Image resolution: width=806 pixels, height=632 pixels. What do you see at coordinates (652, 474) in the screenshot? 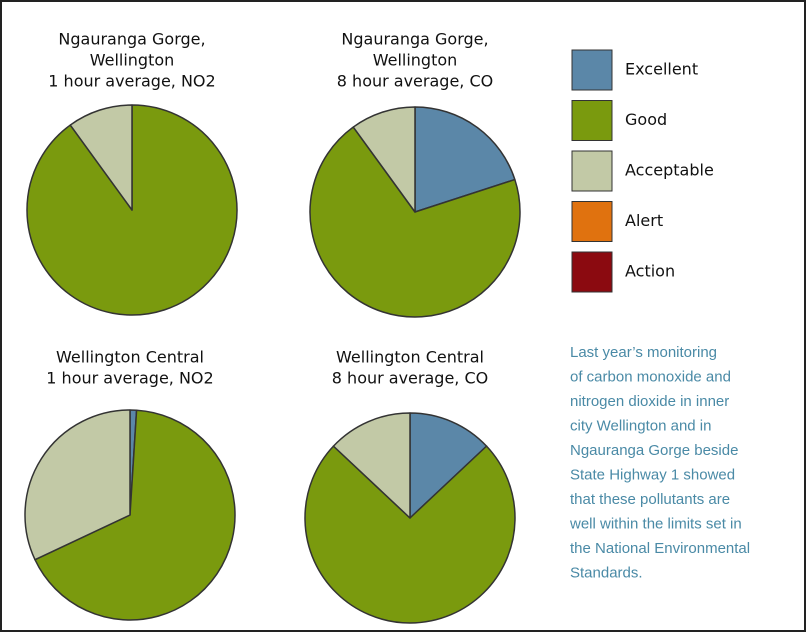
I see `note-line: State Highway 1 showed` at bounding box center [652, 474].